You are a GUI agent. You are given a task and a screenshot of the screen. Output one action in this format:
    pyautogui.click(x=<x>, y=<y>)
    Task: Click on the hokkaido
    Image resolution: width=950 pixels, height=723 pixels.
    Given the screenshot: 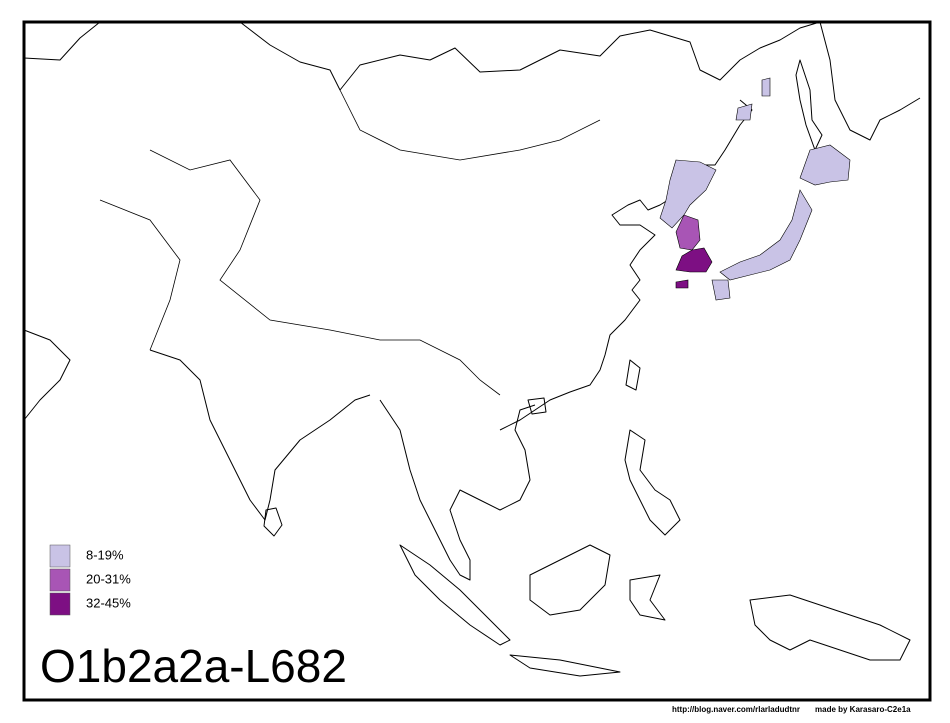 What is the action you would take?
    pyautogui.click(x=825, y=165)
    